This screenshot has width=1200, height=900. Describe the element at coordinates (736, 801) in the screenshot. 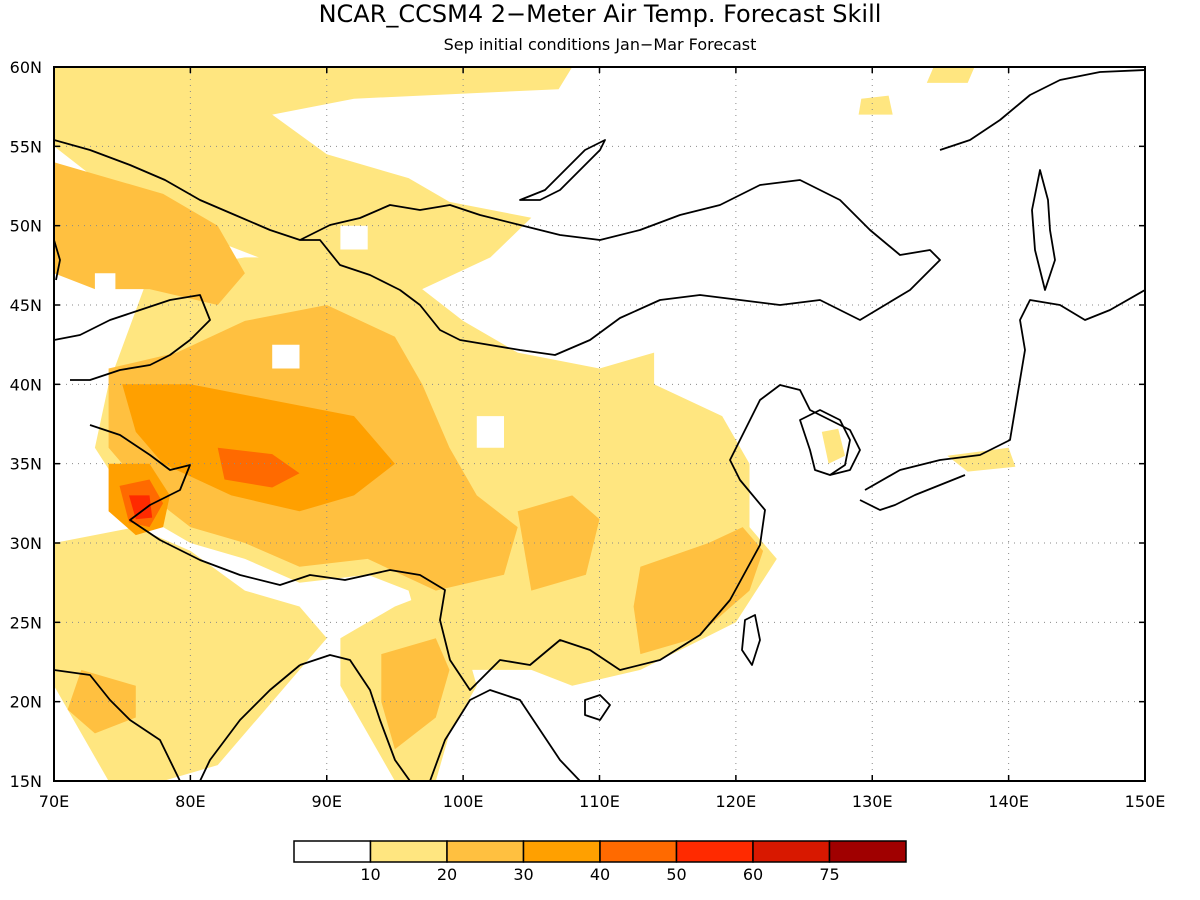

I see `lon-tick-label: 120E` at that location.